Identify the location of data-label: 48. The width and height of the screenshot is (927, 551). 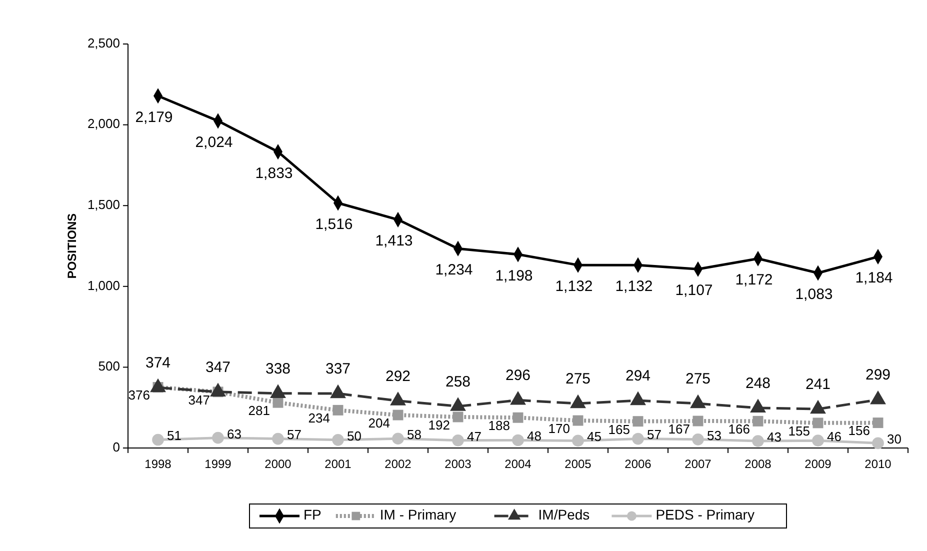
(534, 436).